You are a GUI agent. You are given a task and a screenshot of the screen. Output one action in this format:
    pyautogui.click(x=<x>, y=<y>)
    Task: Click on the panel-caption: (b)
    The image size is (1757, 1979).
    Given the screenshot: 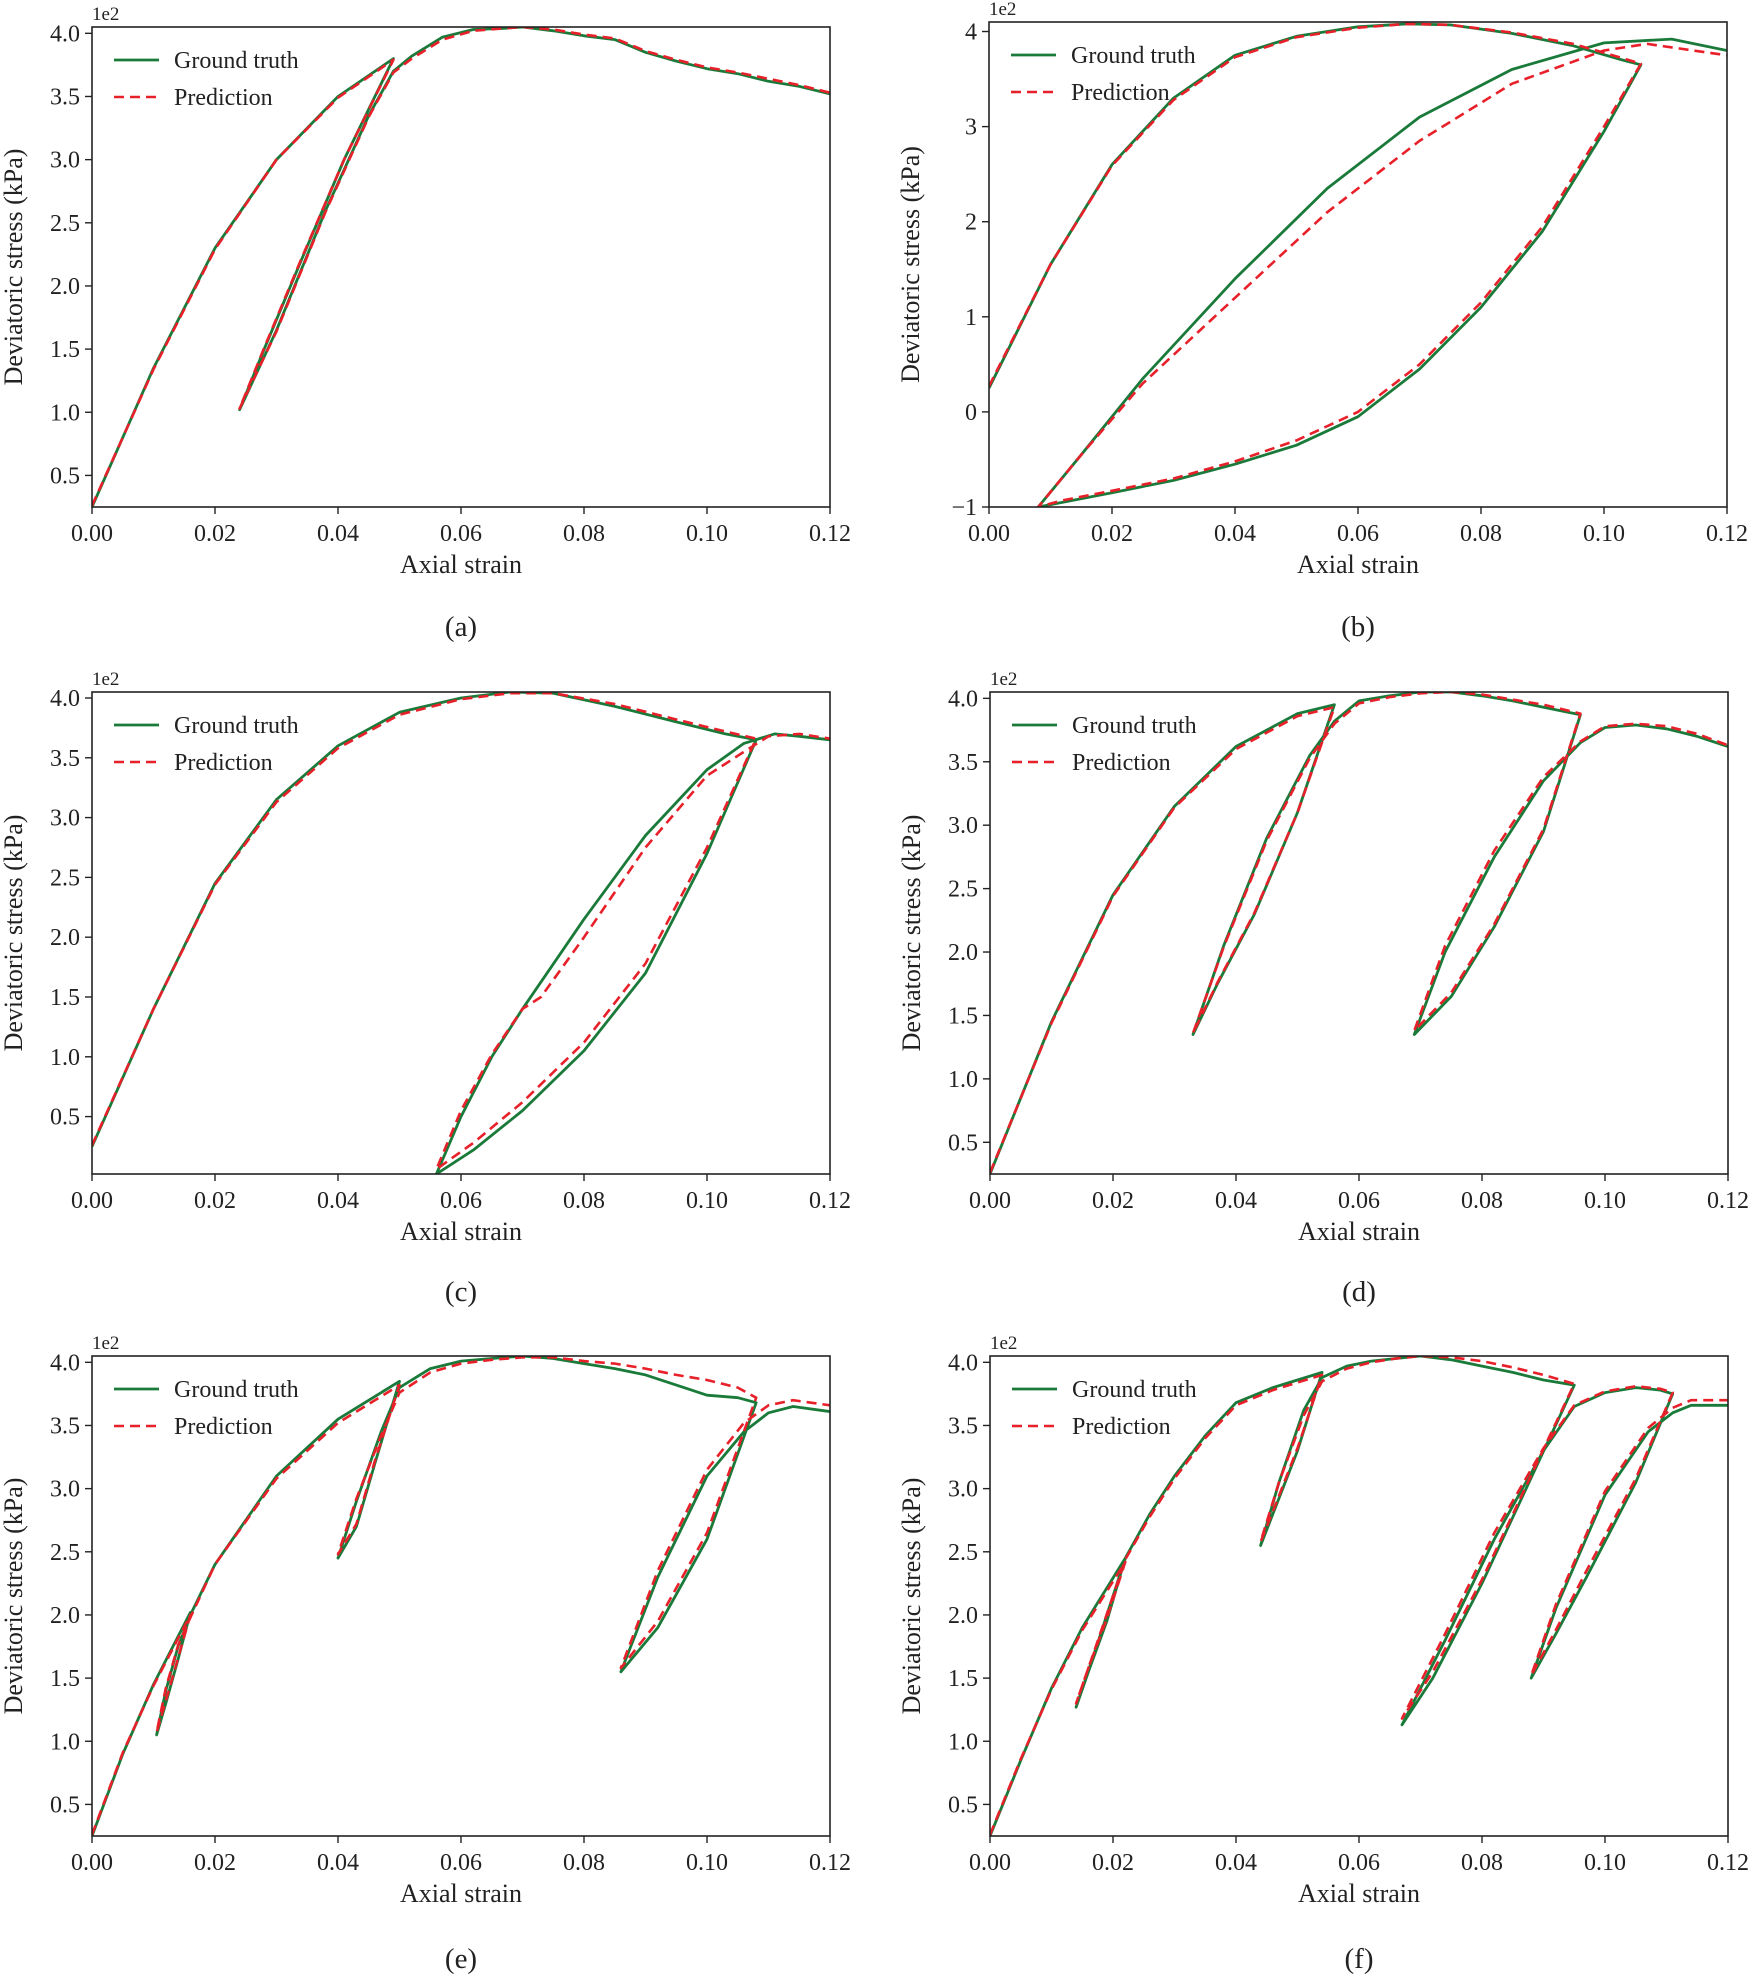 What is the action you would take?
    pyautogui.click(x=1358, y=627)
    